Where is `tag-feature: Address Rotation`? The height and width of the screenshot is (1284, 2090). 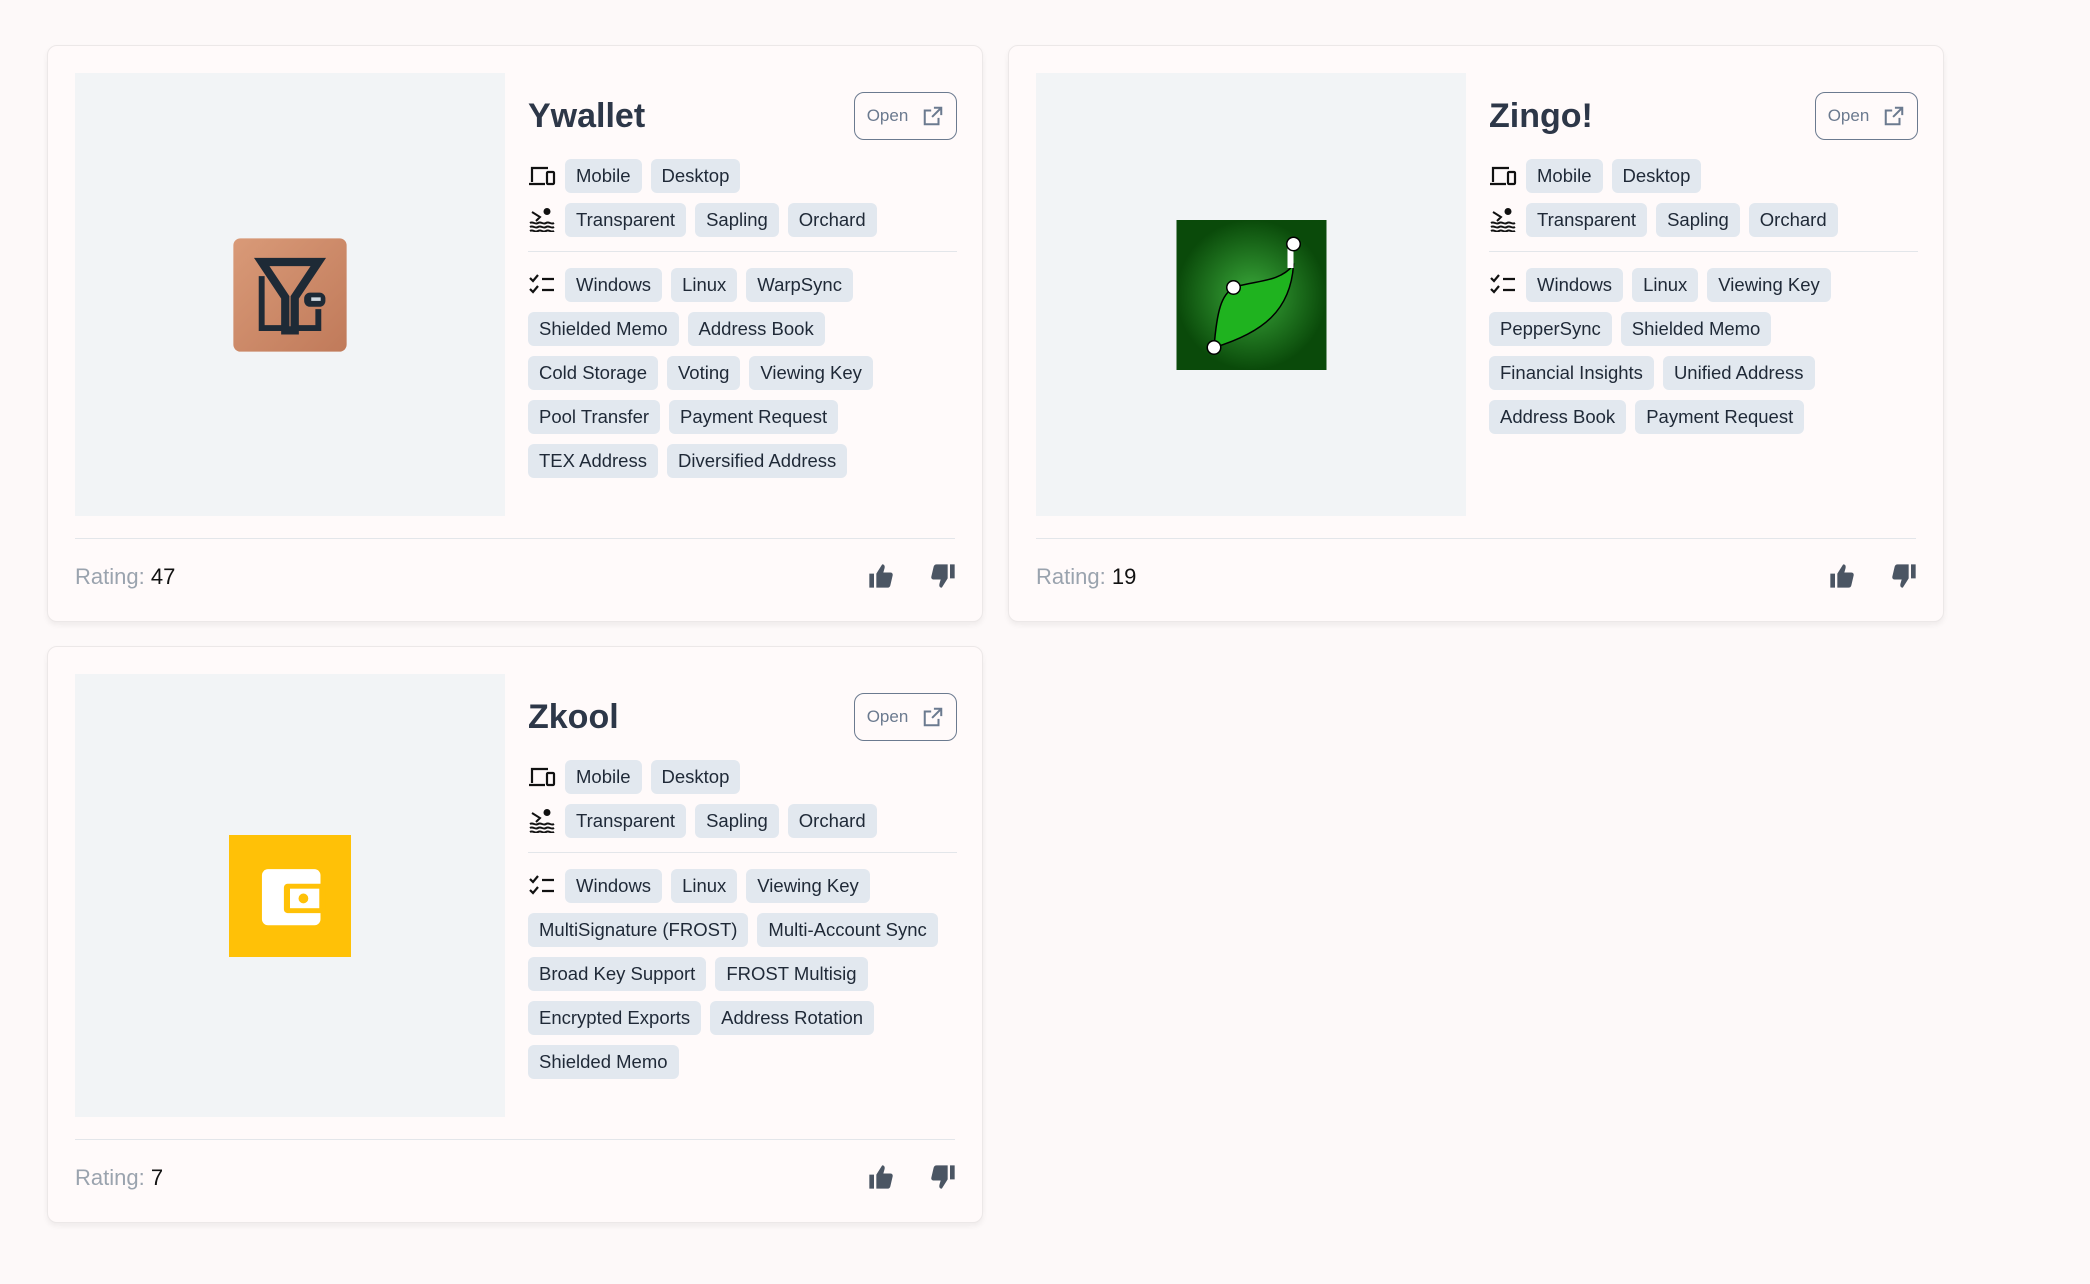 tag-feature: Address Rotation is located at coordinates (792, 1018).